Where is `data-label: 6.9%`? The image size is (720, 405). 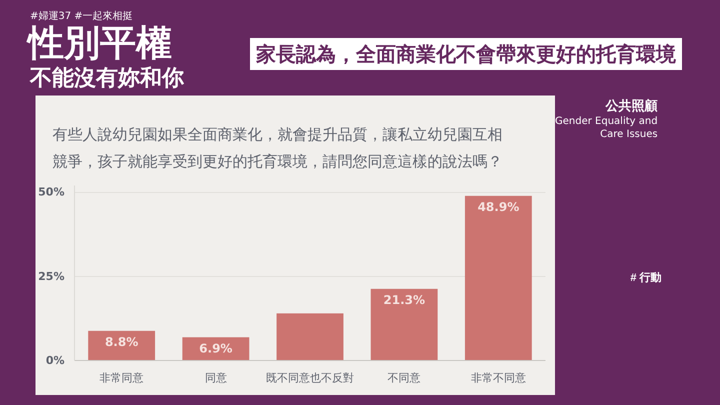
data-label: 6.9% is located at coordinates (215, 348).